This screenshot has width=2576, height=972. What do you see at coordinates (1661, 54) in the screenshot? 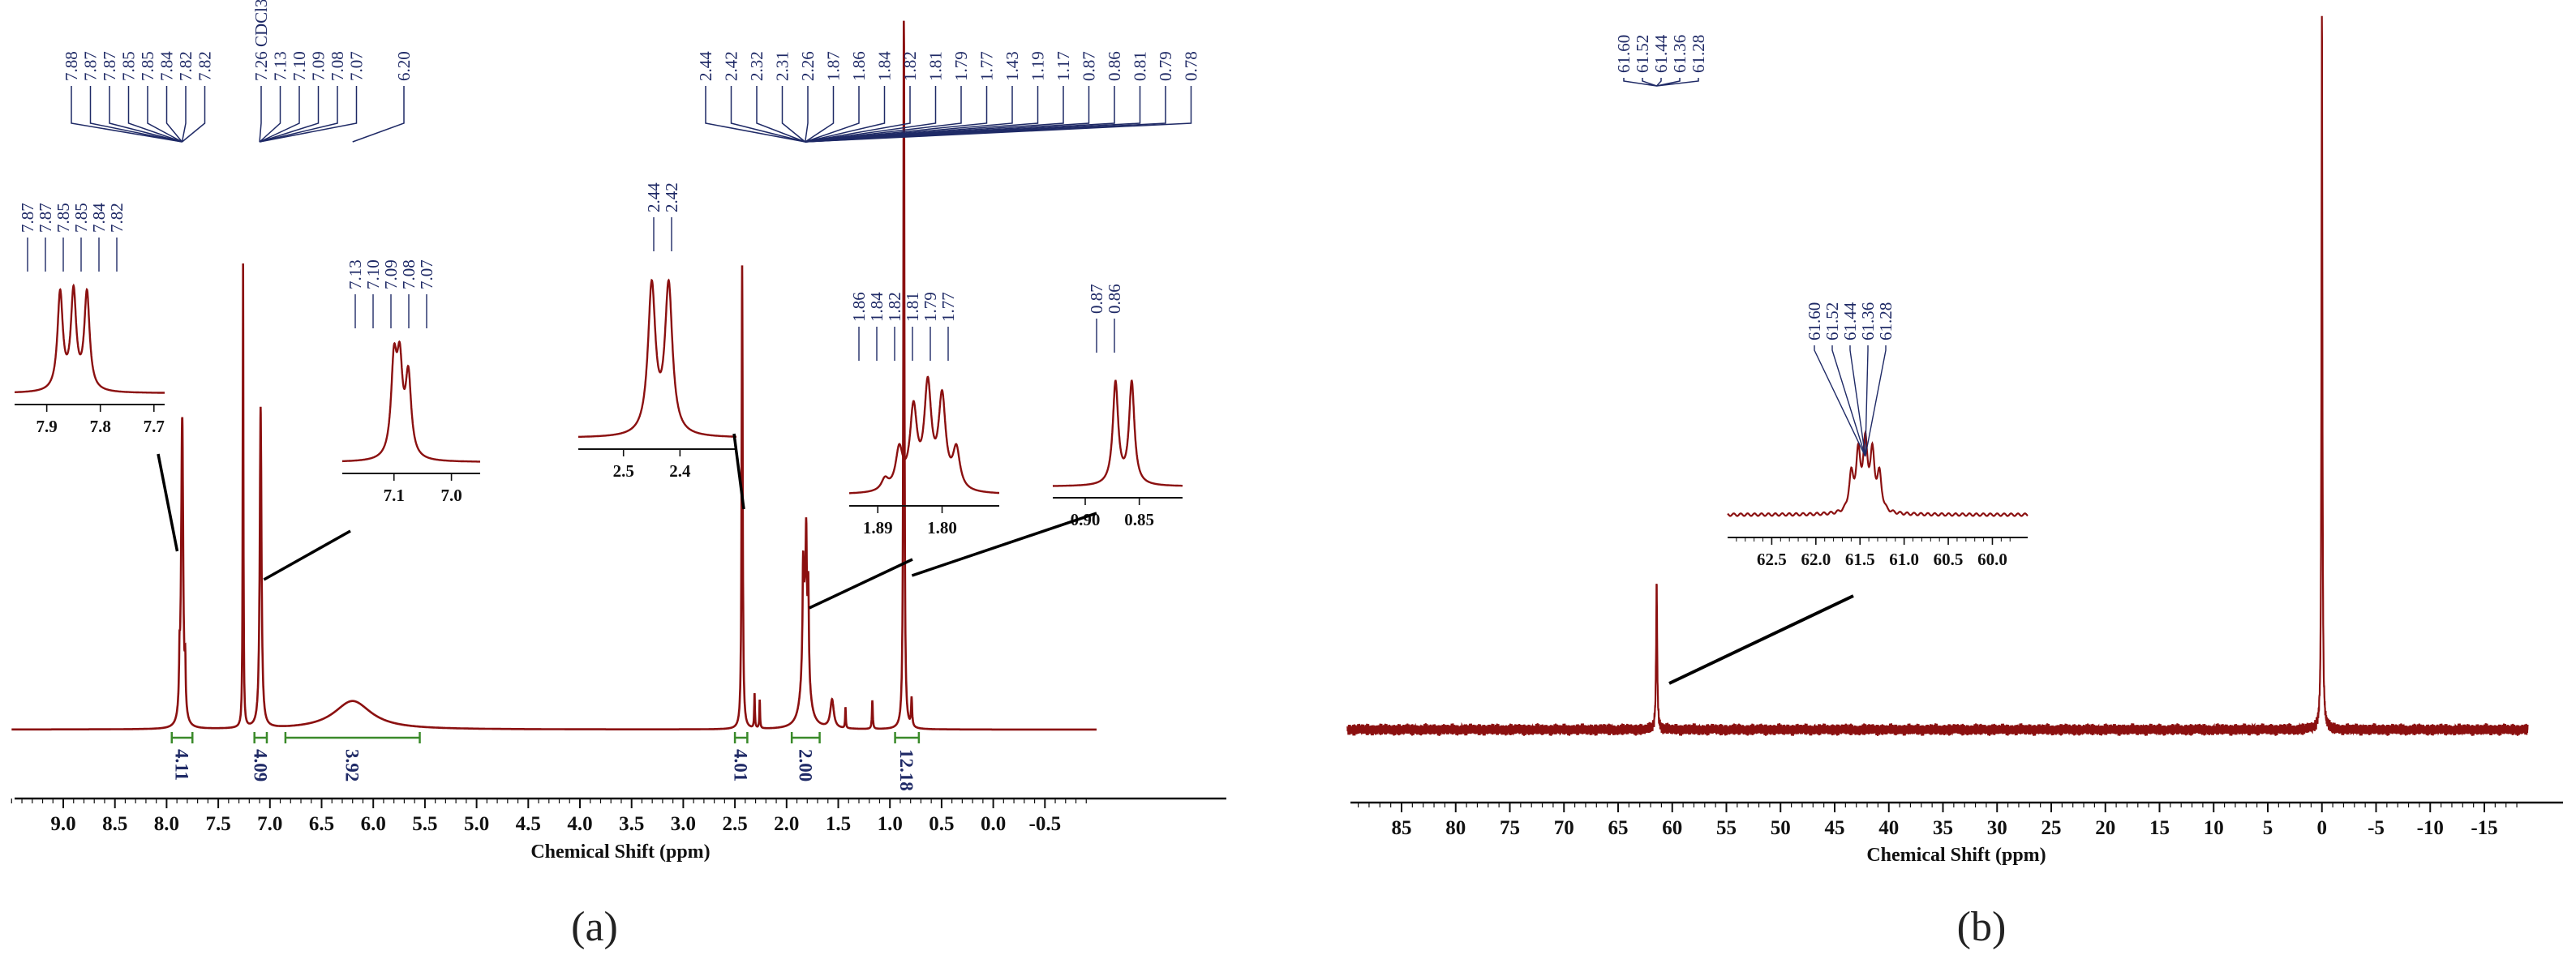
I see `peak-label: 61.44` at bounding box center [1661, 54].